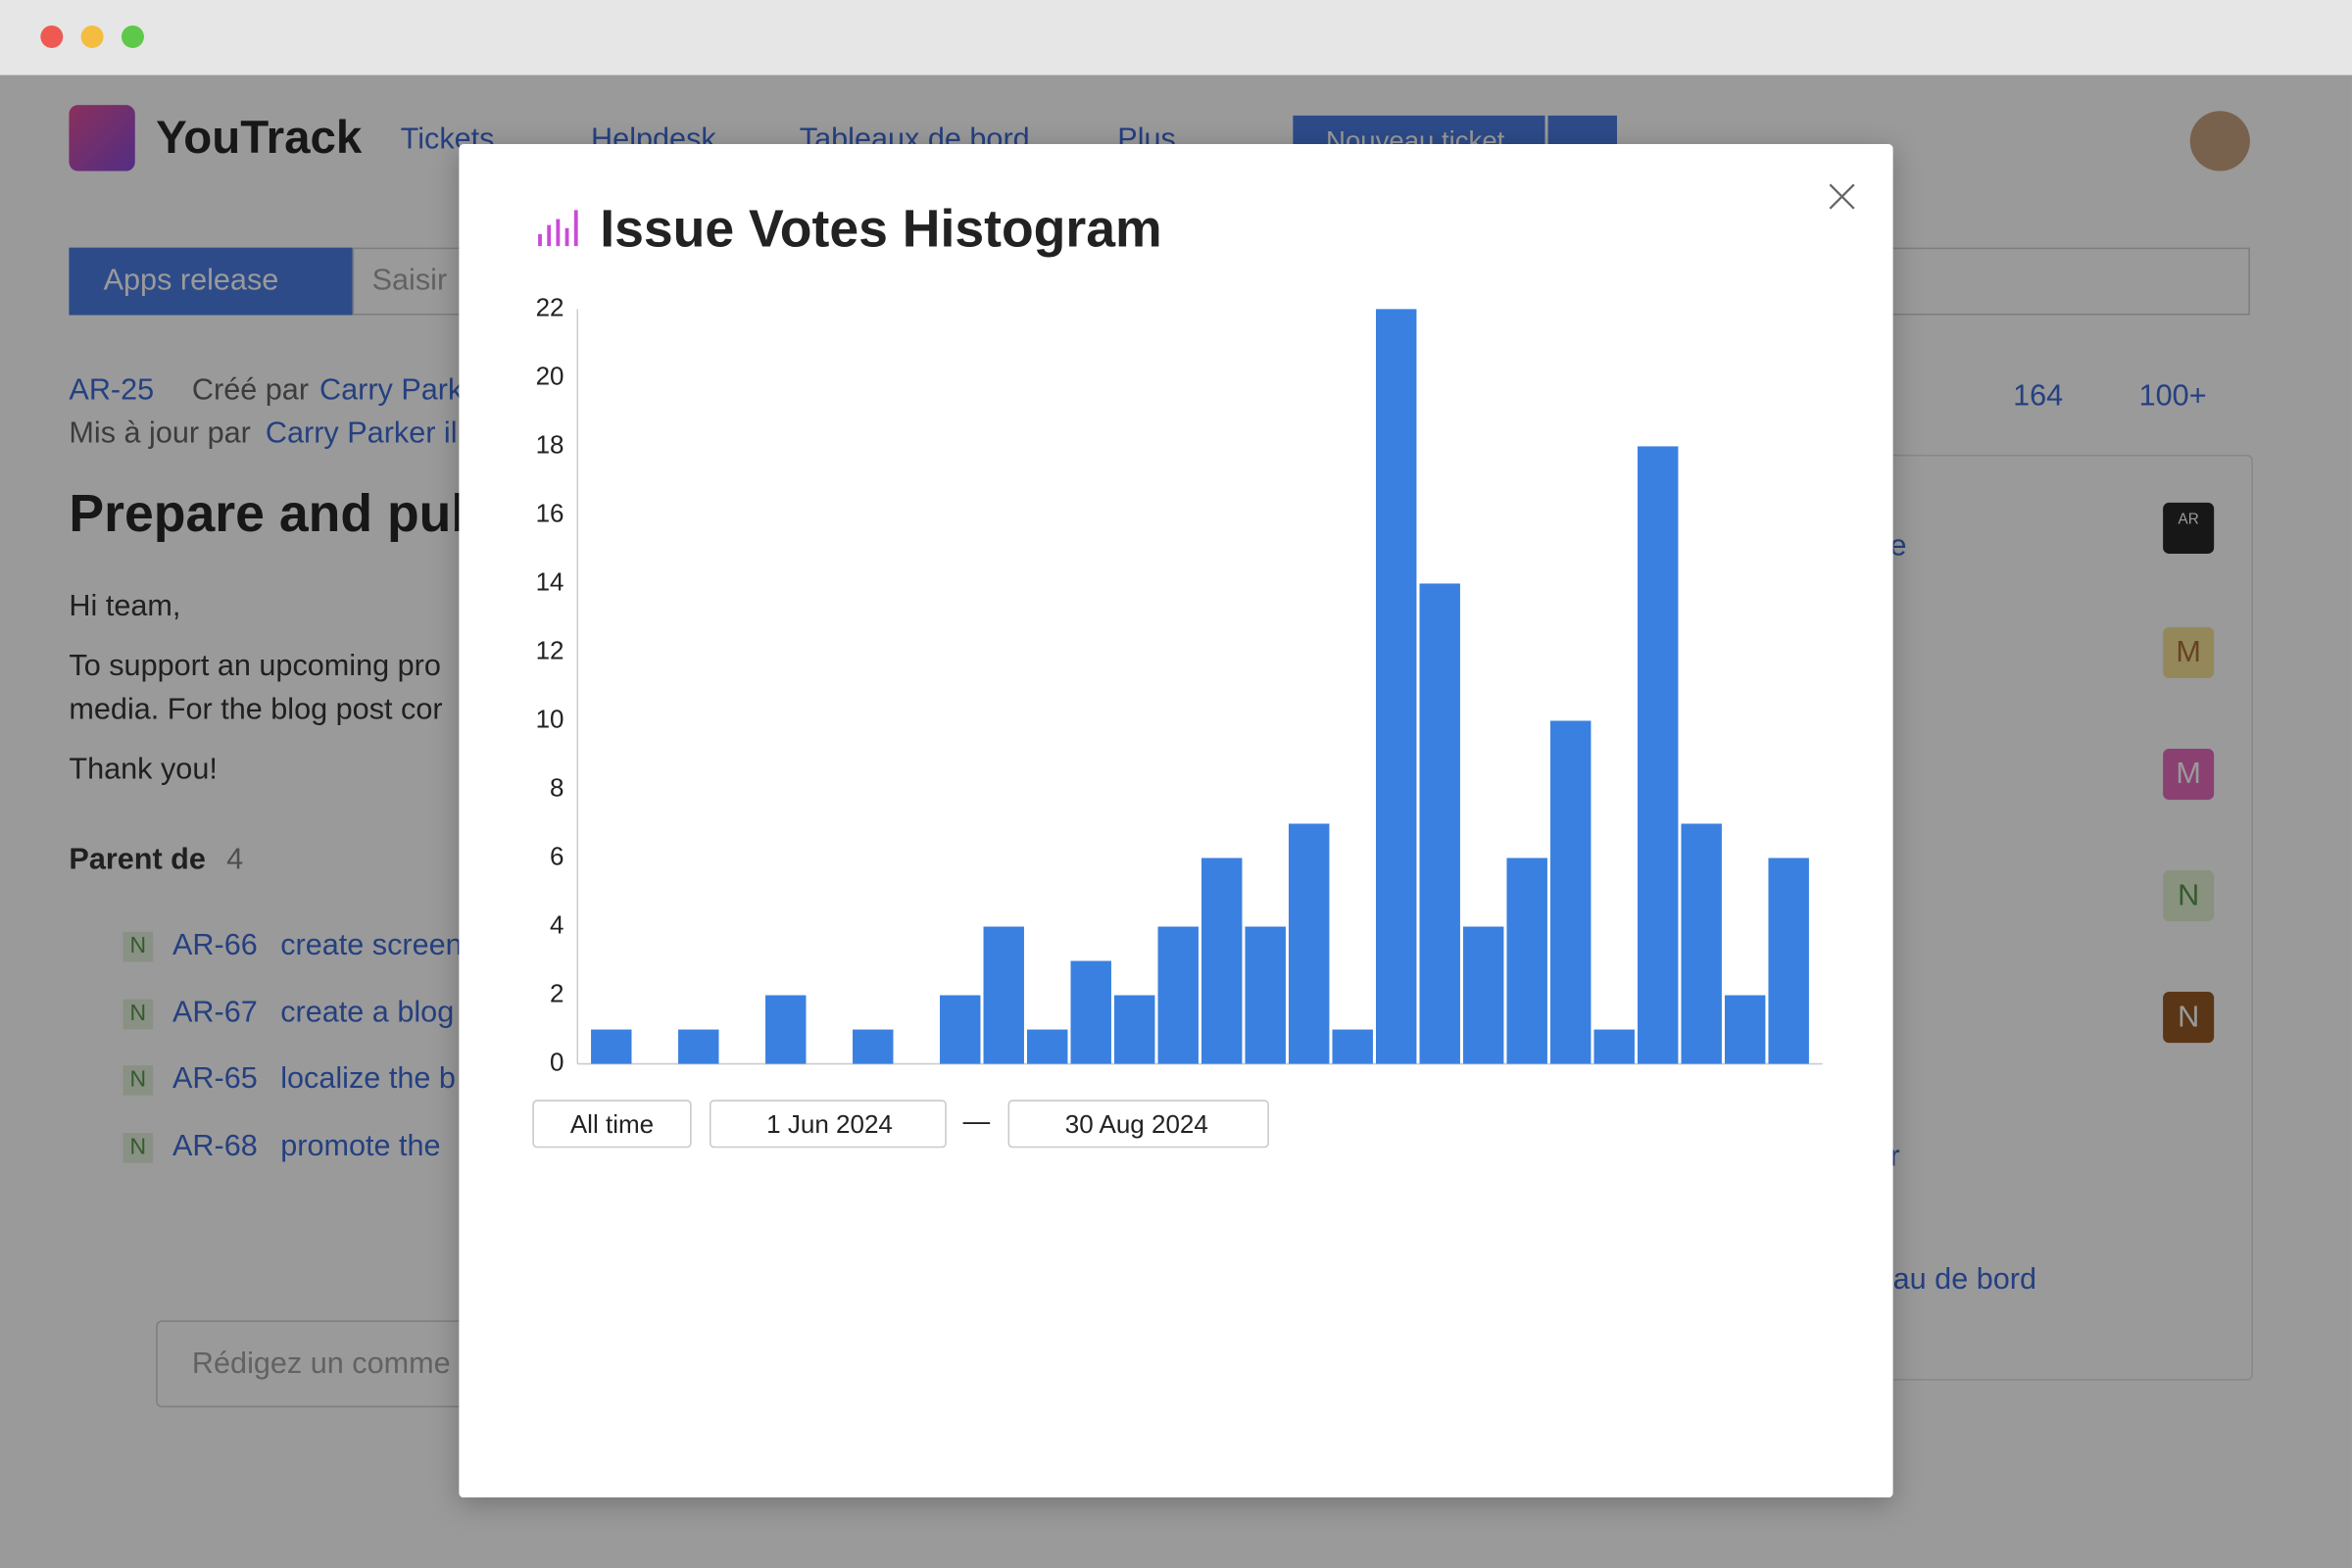 This screenshot has width=2352, height=1568. Describe the element at coordinates (550, 581) in the screenshot. I see `y-tick-label: 14` at that location.